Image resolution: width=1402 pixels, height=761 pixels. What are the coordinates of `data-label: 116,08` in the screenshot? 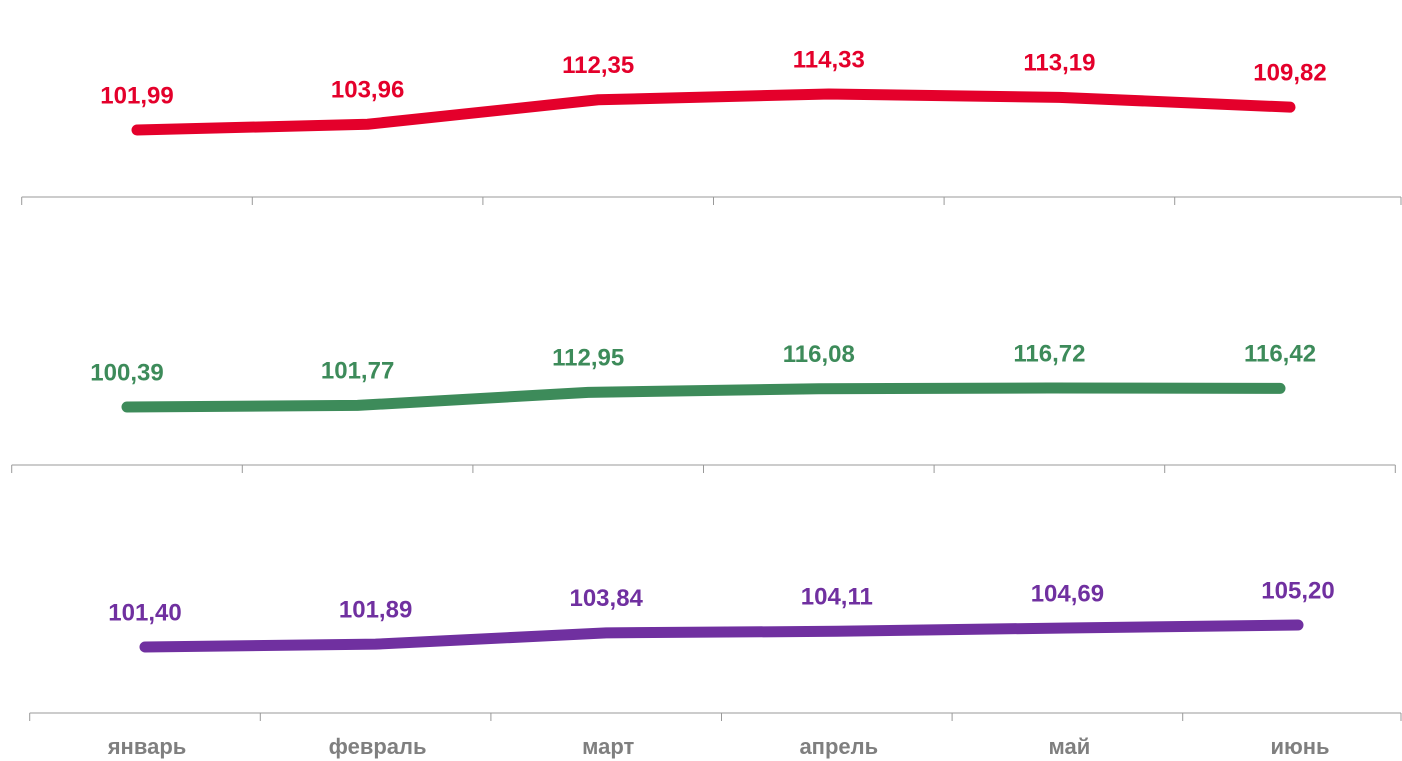 It's located at (819, 354).